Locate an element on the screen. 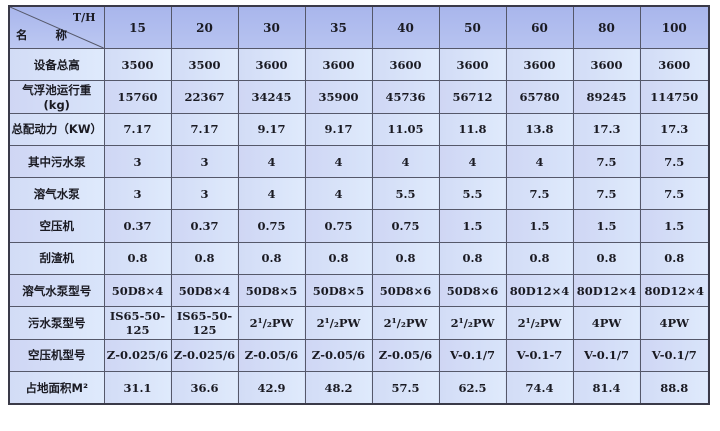 The height and width of the screenshot is (431, 720). table-cell: 114750 is located at coordinates (674, 97).